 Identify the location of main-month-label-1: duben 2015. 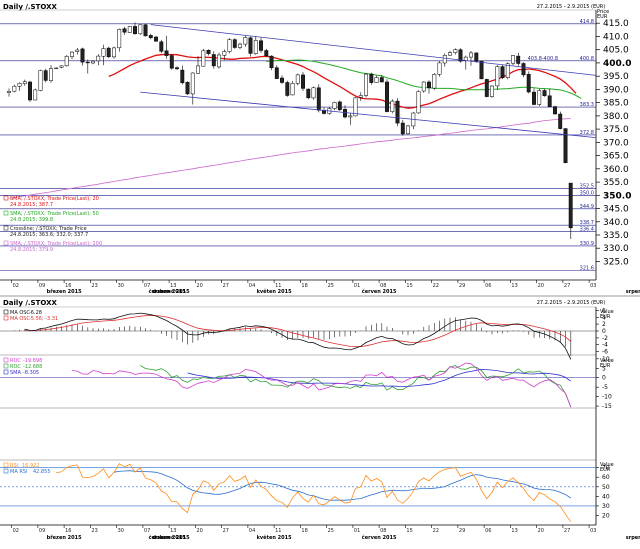
(169, 292).